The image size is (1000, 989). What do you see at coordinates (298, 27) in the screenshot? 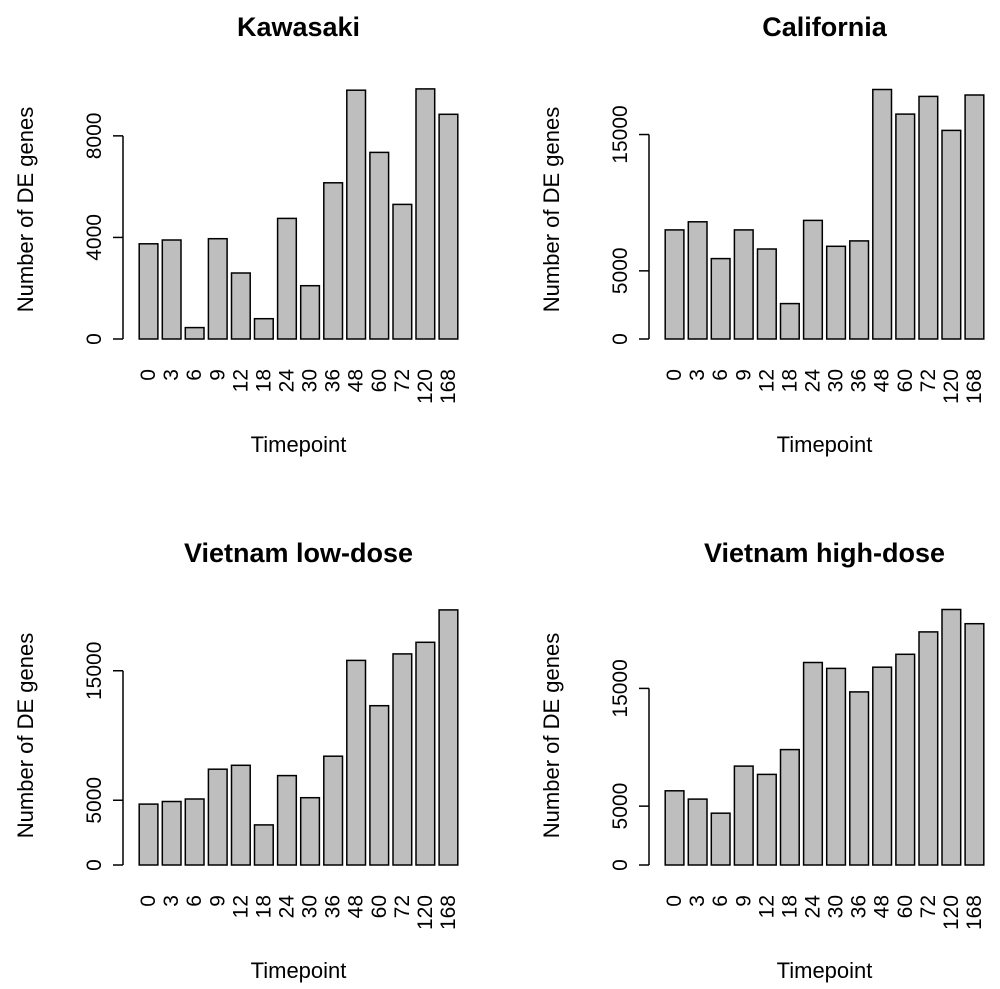
I see `panel-title: Kawasaki` at bounding box center [298, 27].